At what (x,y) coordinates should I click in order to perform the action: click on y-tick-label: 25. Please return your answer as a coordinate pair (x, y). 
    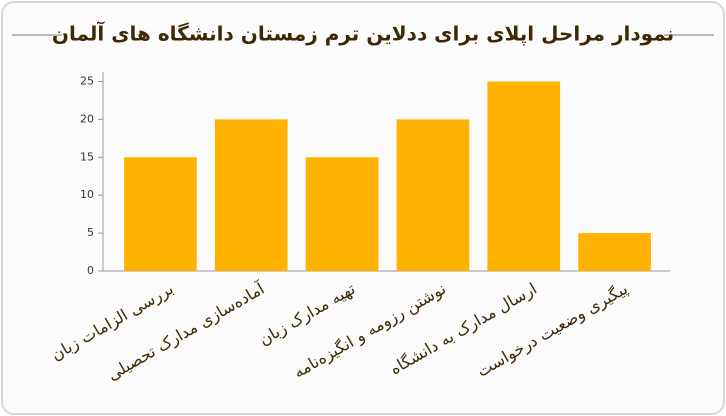
    Looking at the image, I should click on (87, 80).